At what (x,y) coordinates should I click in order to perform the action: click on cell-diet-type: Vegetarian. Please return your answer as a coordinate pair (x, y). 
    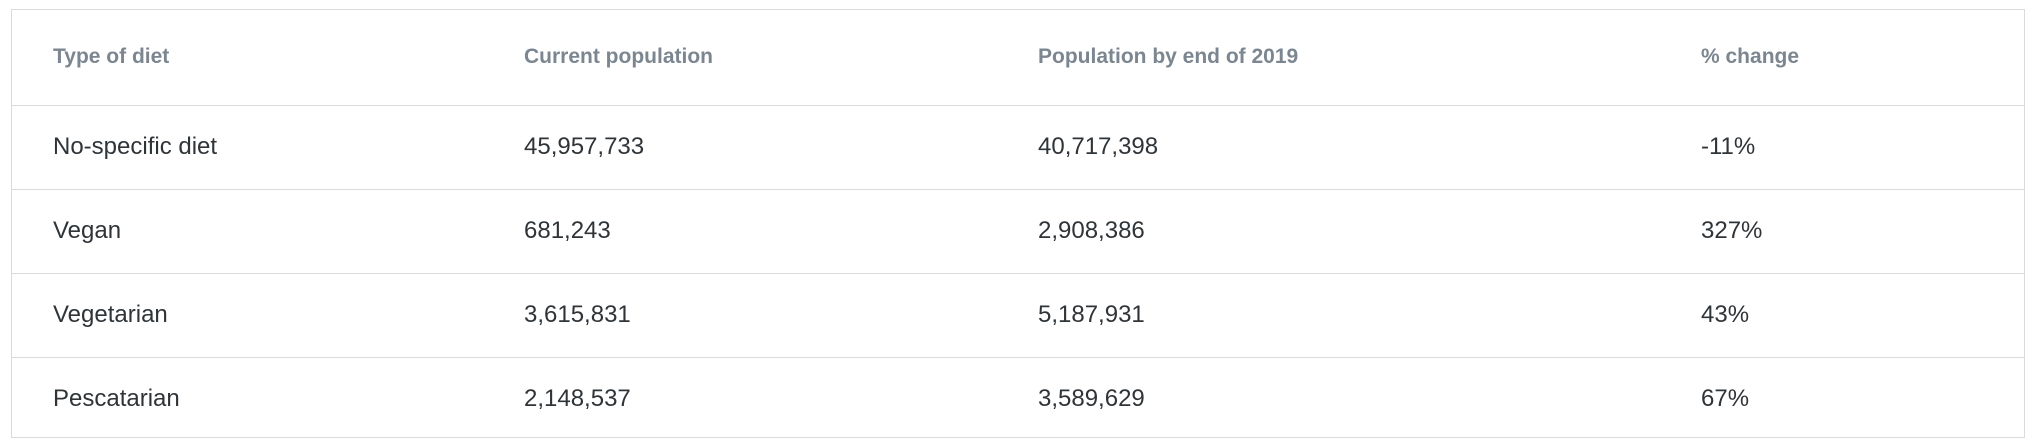
    Looking at the image, I should click on (247, 315).